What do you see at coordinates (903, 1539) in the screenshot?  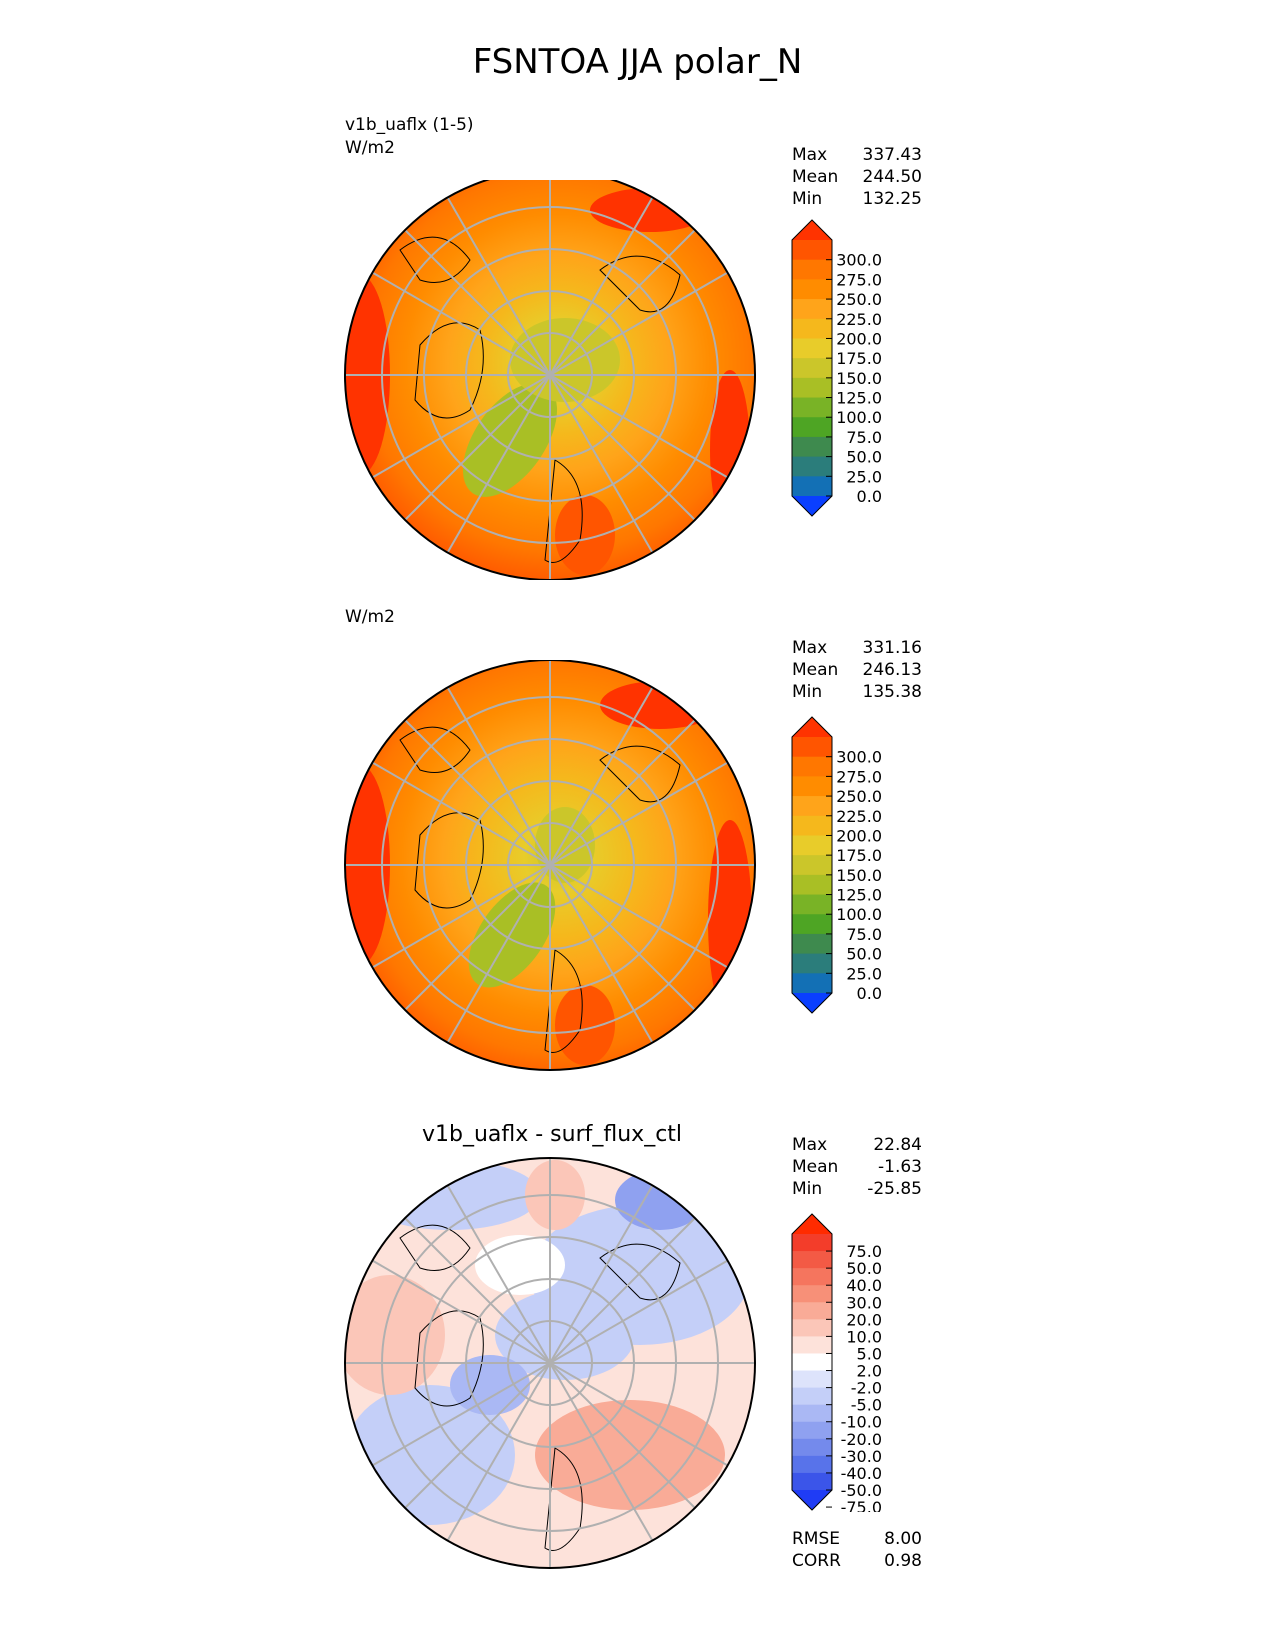 I see `metric-value: 8.00` at bounding box center [903, 1539].